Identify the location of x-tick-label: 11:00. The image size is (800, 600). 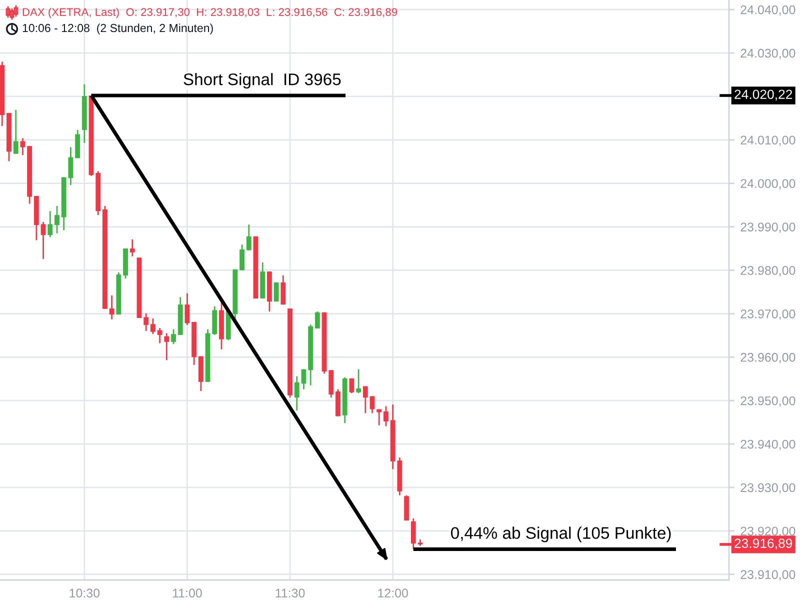
(187, 593).